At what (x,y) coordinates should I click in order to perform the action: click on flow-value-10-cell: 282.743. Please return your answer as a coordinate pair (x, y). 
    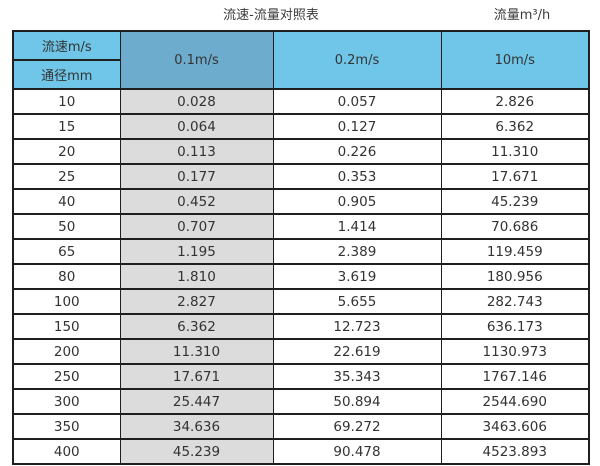
    Looking at the image, I should click on (515, 301).